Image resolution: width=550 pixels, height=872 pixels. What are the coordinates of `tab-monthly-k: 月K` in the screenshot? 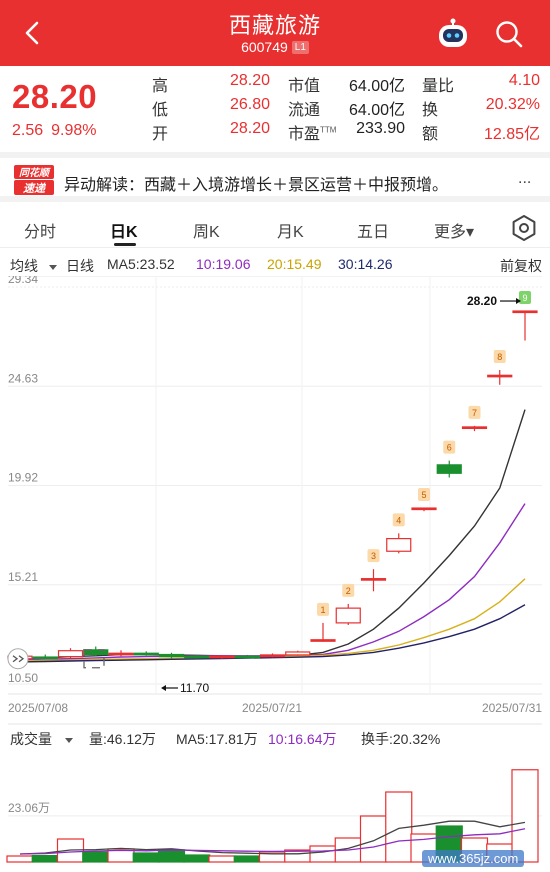 It's located at (290, 232).